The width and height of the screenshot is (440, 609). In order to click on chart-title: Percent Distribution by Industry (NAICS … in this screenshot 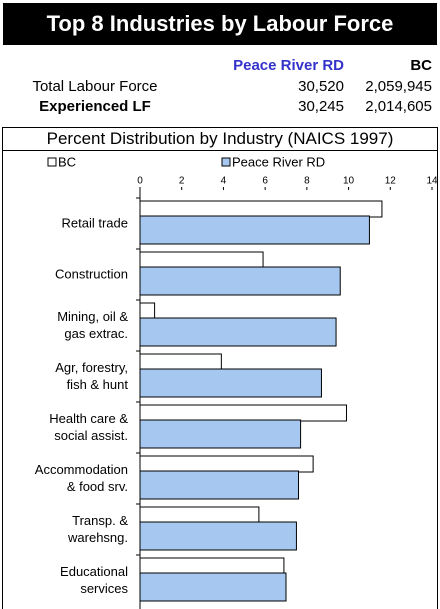, I will do `click(220, 139)`.